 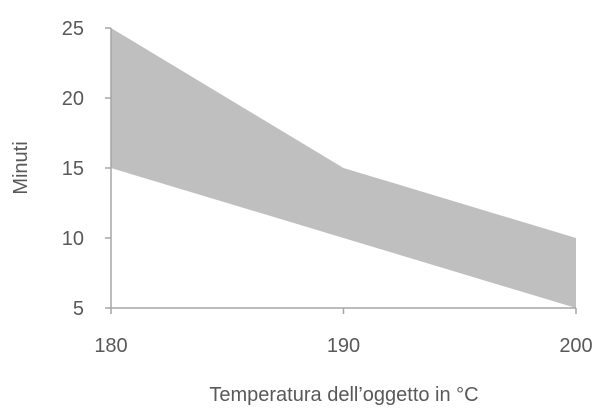 I want to click on y-tick-label: 10, so click(x=73, y=239).